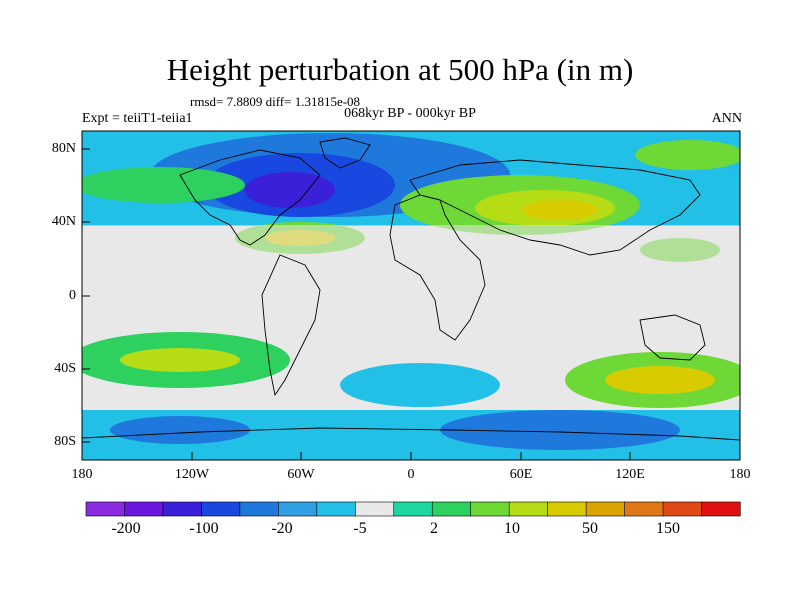 The image size is (800, 600). I want to click on y-tick-label: 40N, so click(63, 221).